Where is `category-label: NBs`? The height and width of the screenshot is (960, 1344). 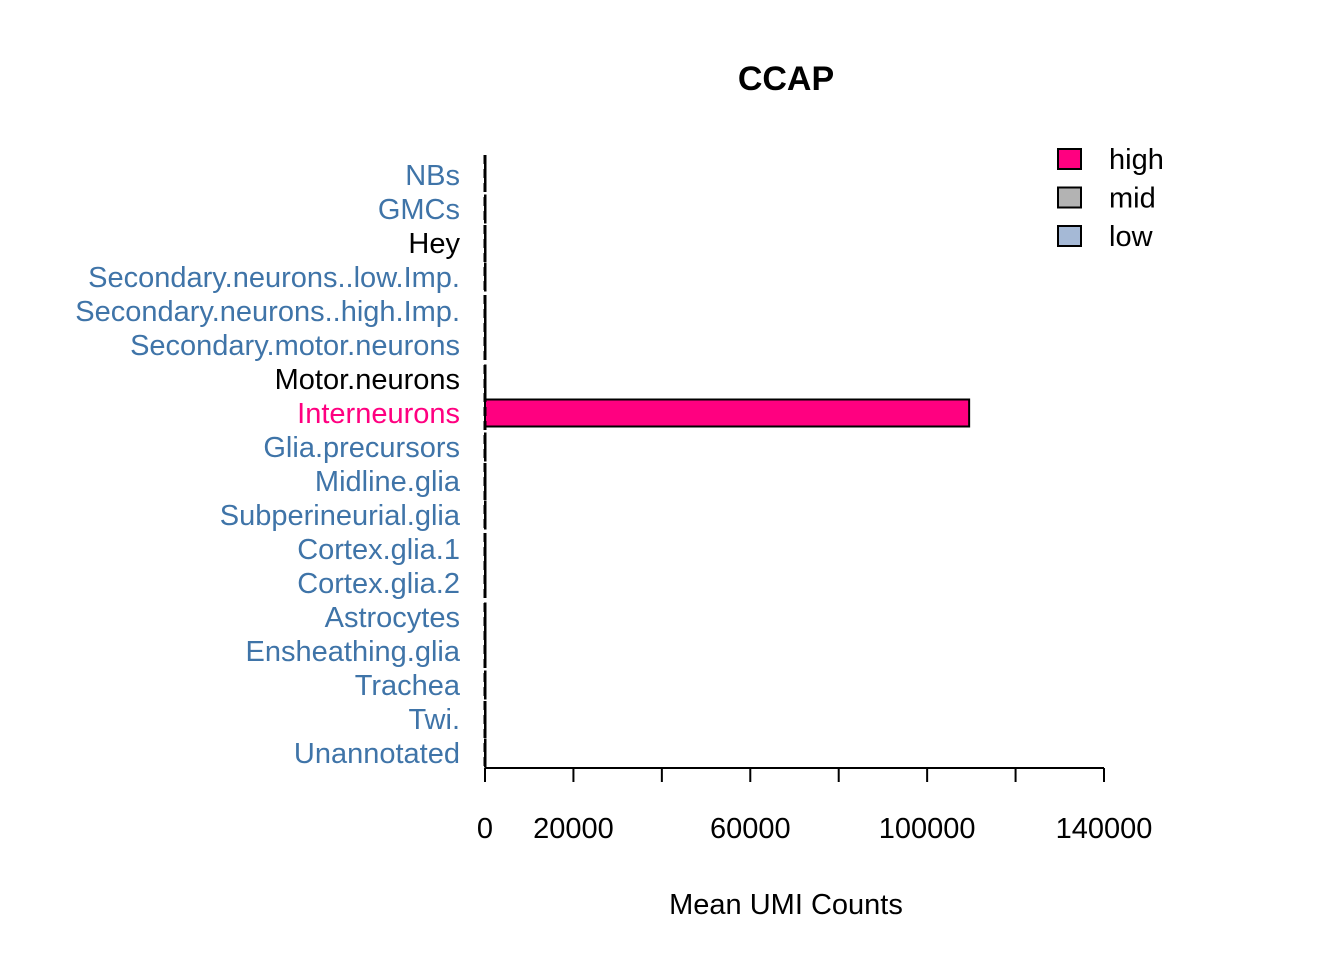 category-label: NBs is located at coordinates (432, 176).